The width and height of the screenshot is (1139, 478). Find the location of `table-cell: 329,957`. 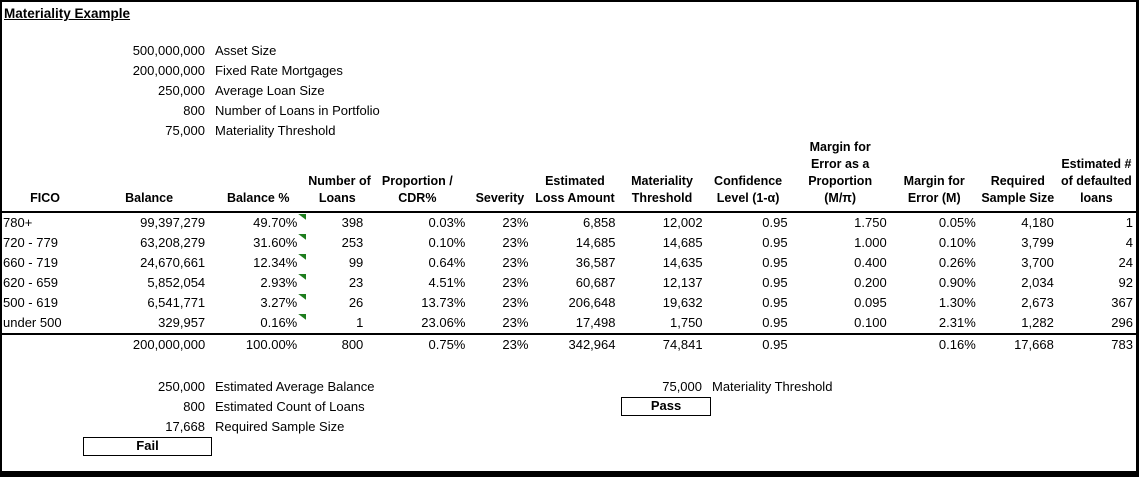

table-cell: 329,957 is located at coordinates (182, 322).